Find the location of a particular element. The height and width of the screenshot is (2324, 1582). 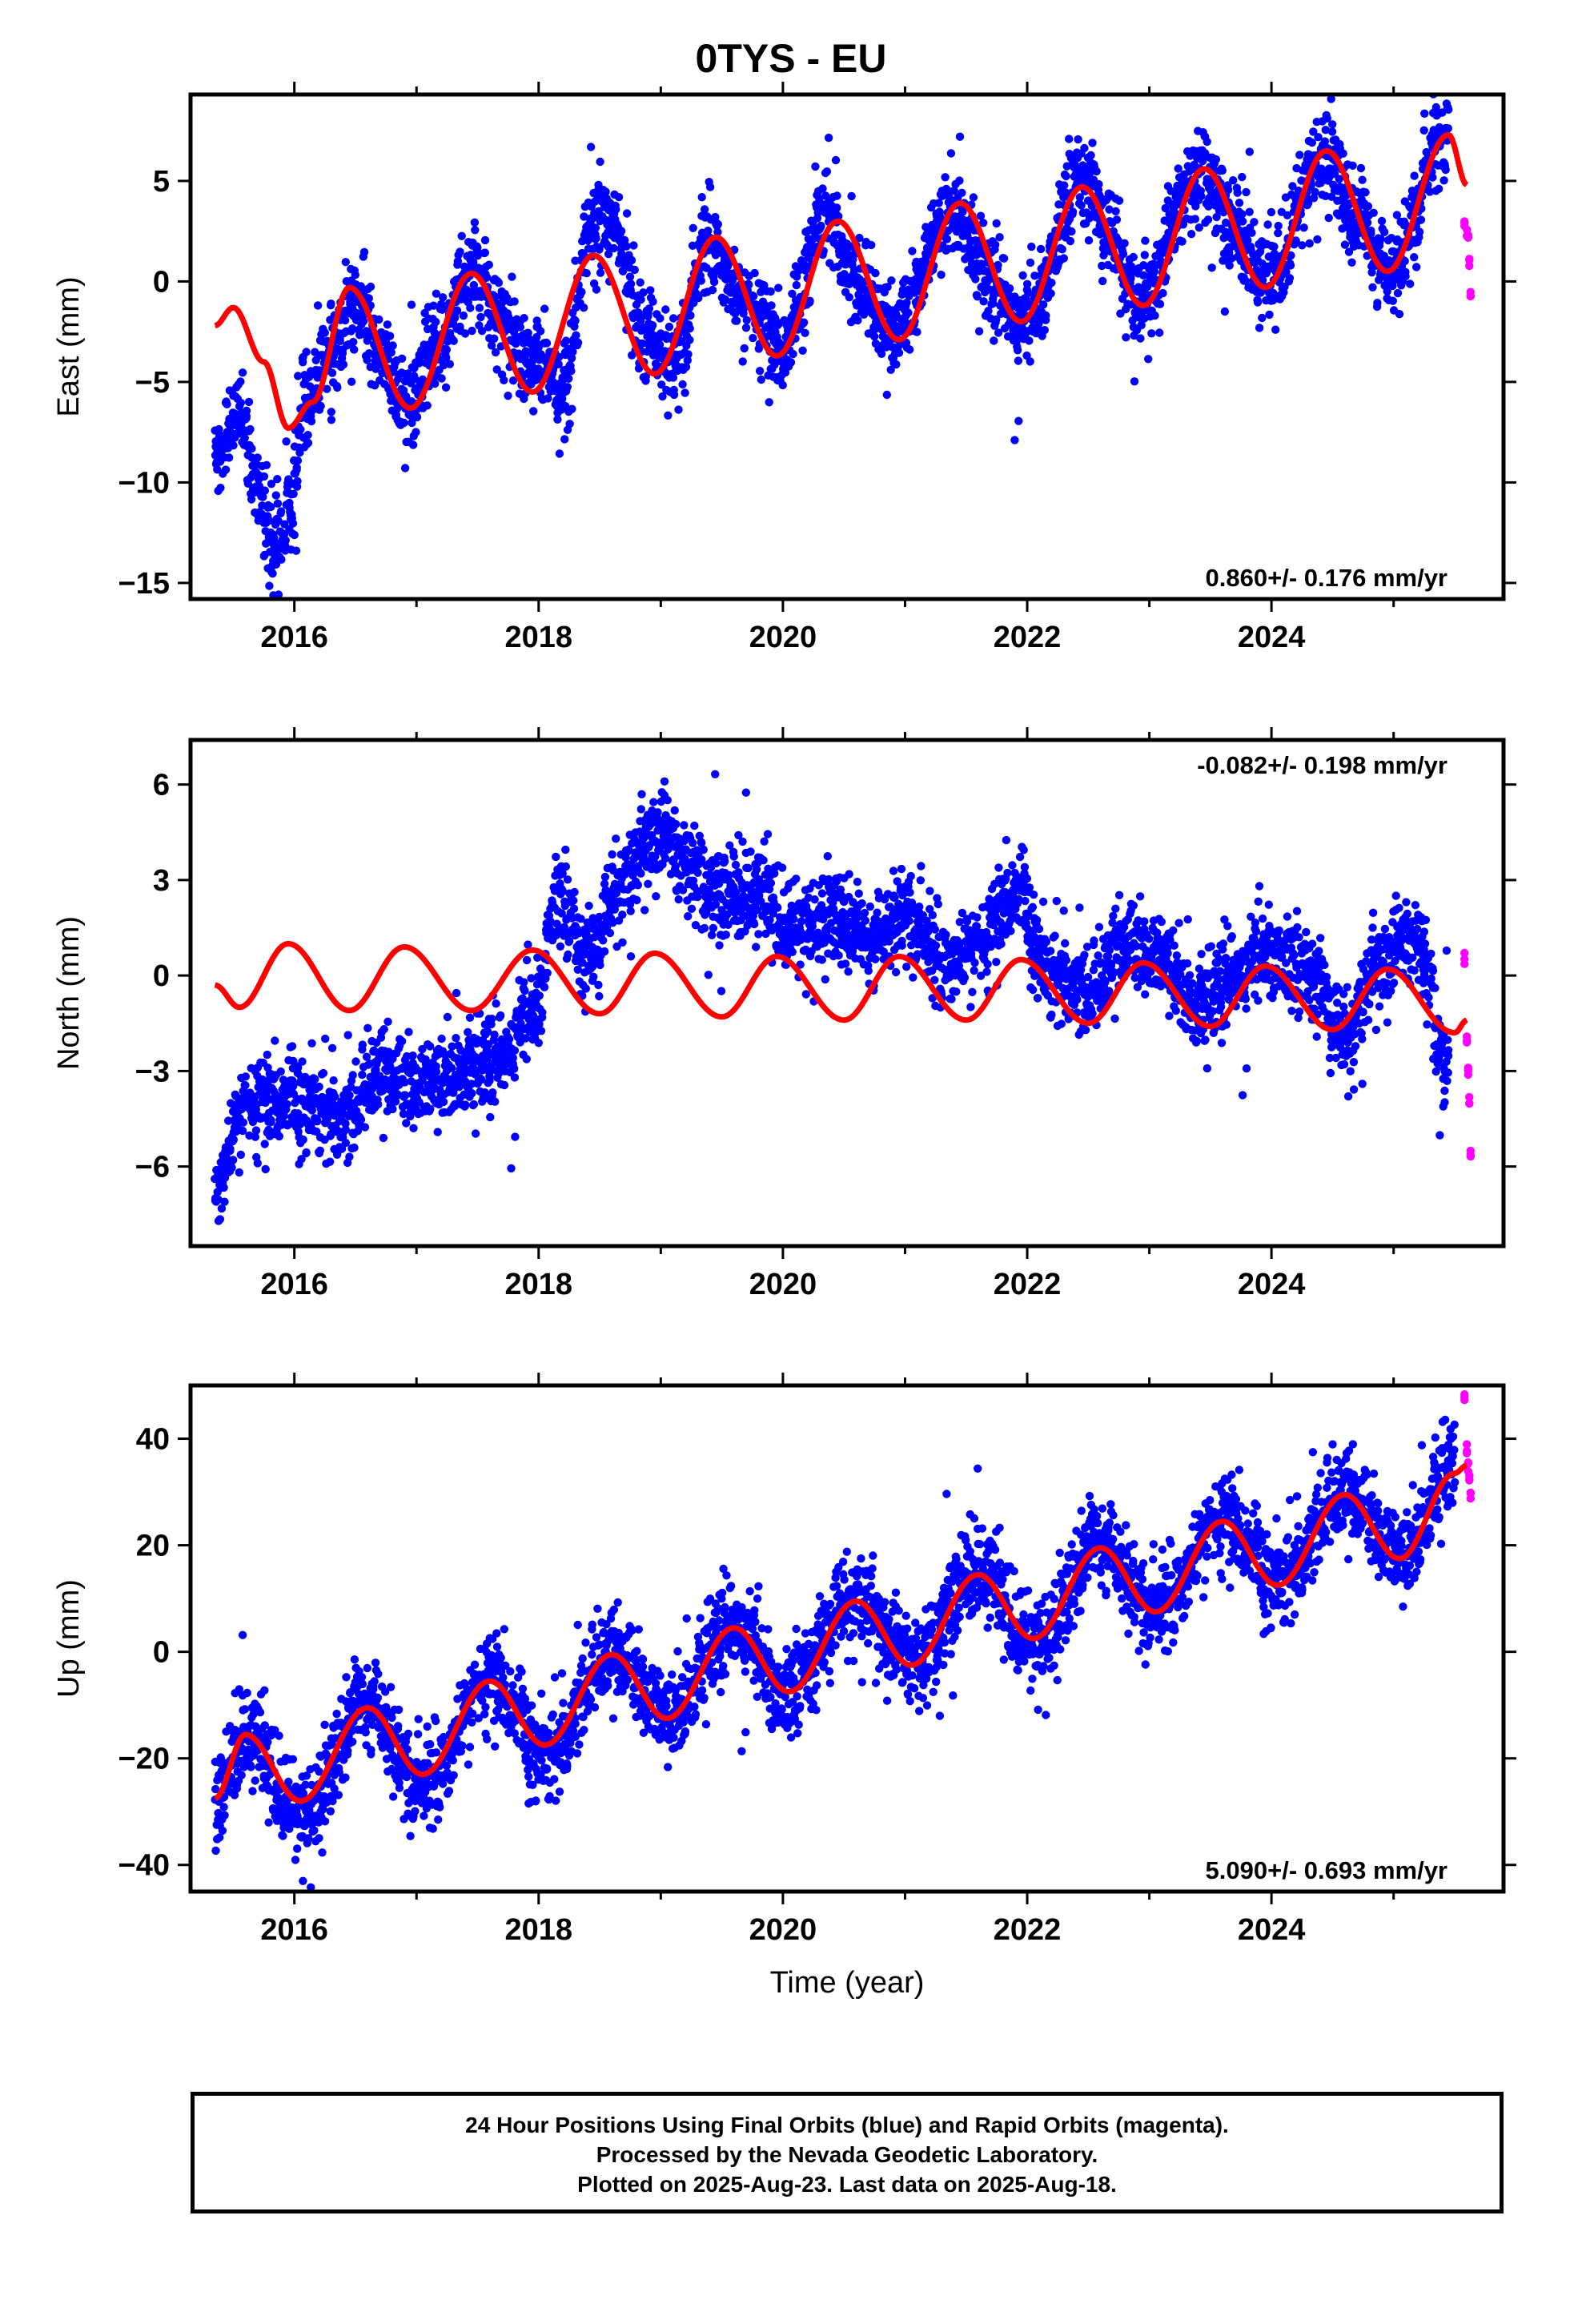

x-tick-label: 2018 is located at coordinates (539, 637).